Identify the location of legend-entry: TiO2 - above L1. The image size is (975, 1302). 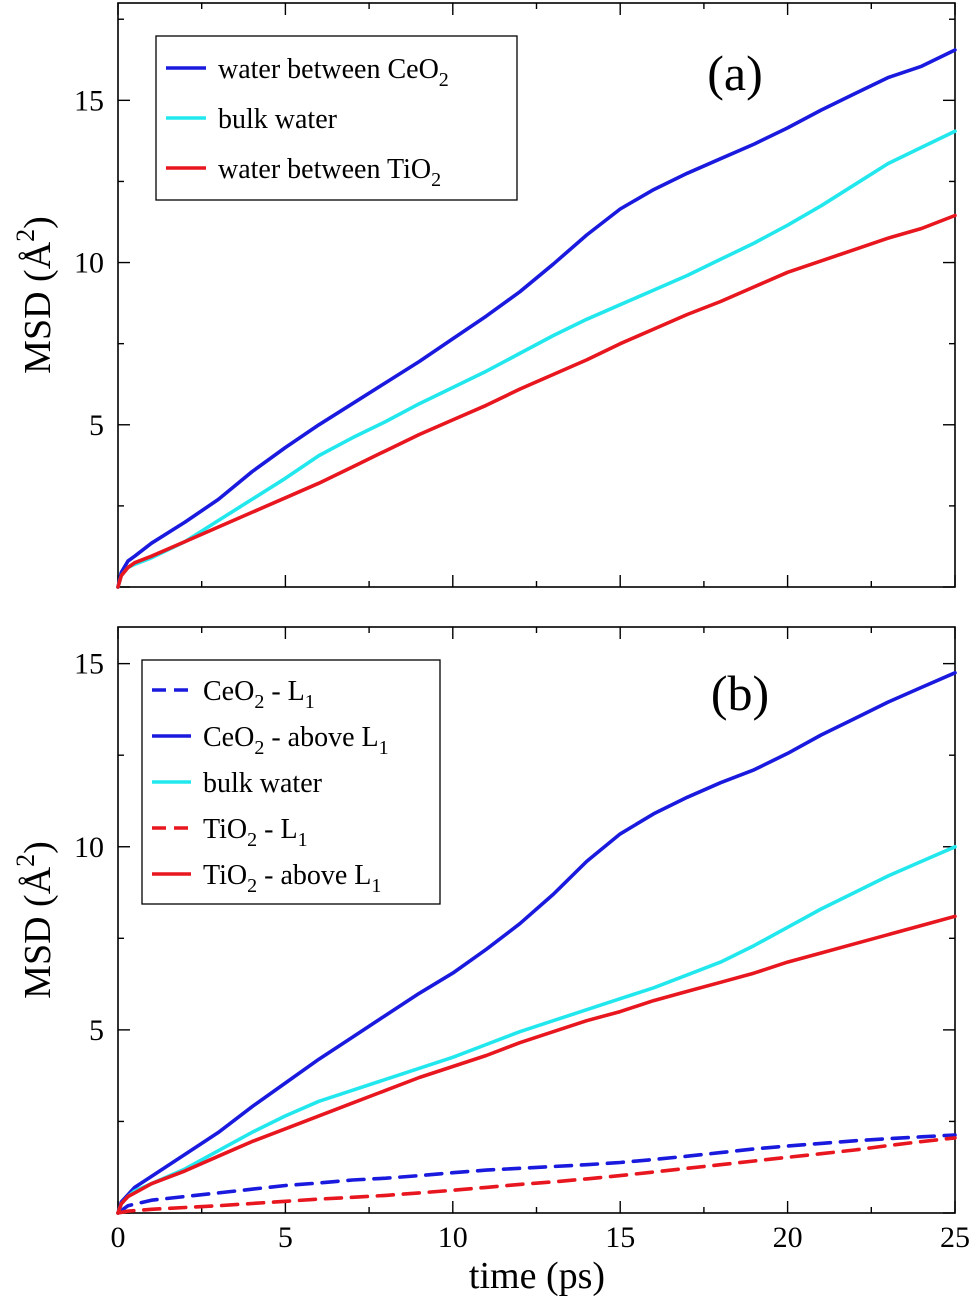
(292, 878).